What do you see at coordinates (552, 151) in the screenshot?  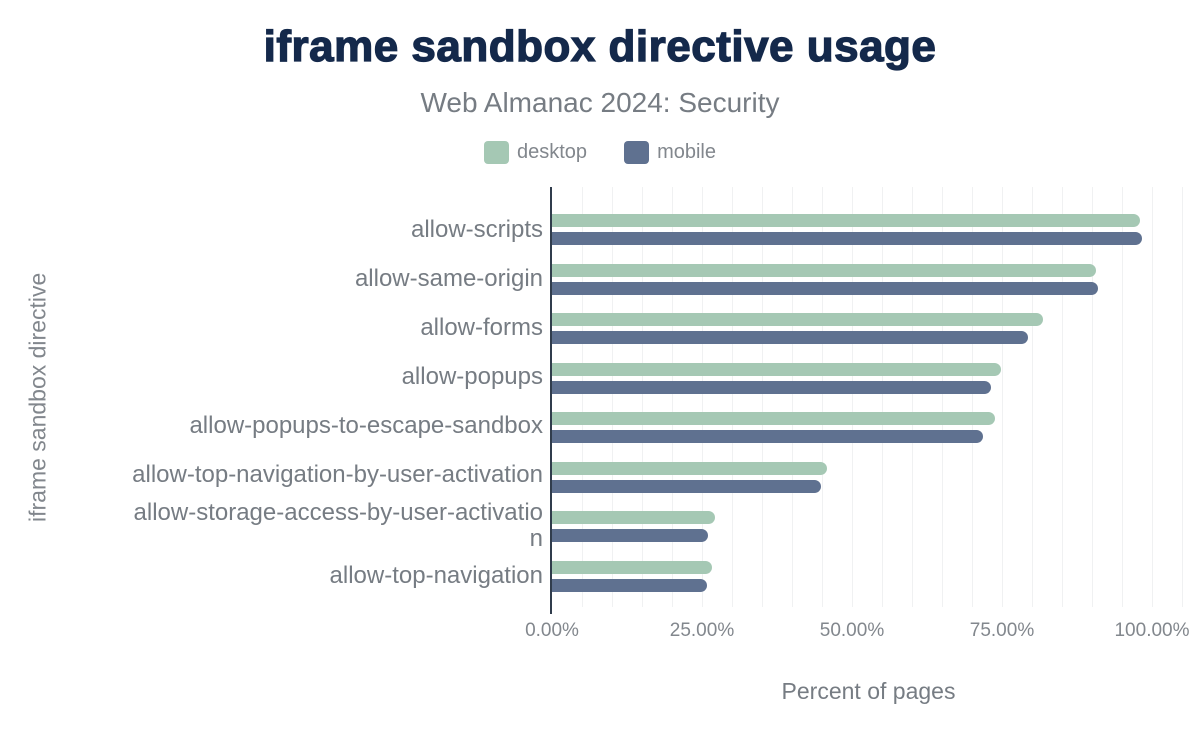 I see `legend-label-desktop: desktop` at bounding box center [552, 151].